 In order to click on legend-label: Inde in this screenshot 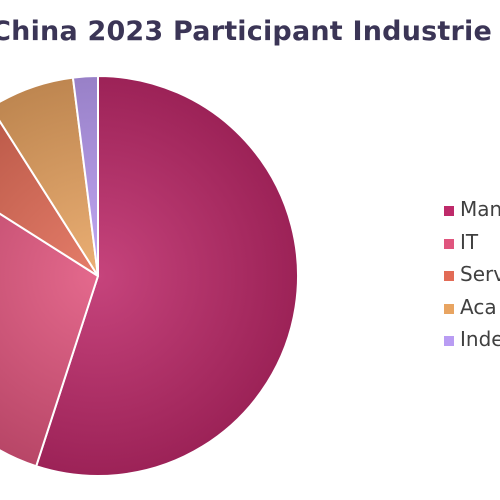, I will do `click(480, 339)`.